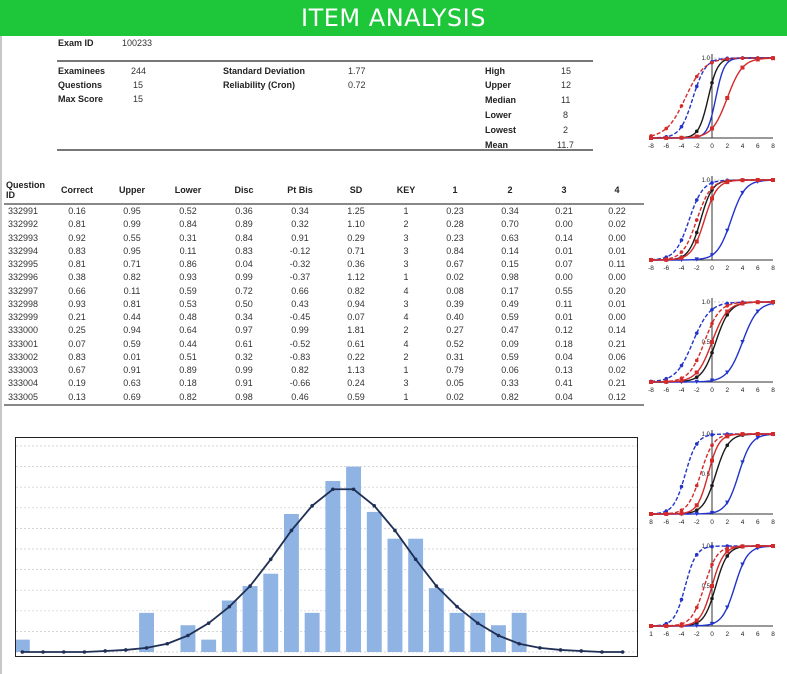  Describe the element at coordinates (244, 250) in the screenshot. I see `table-cell: 0.83` at that location.